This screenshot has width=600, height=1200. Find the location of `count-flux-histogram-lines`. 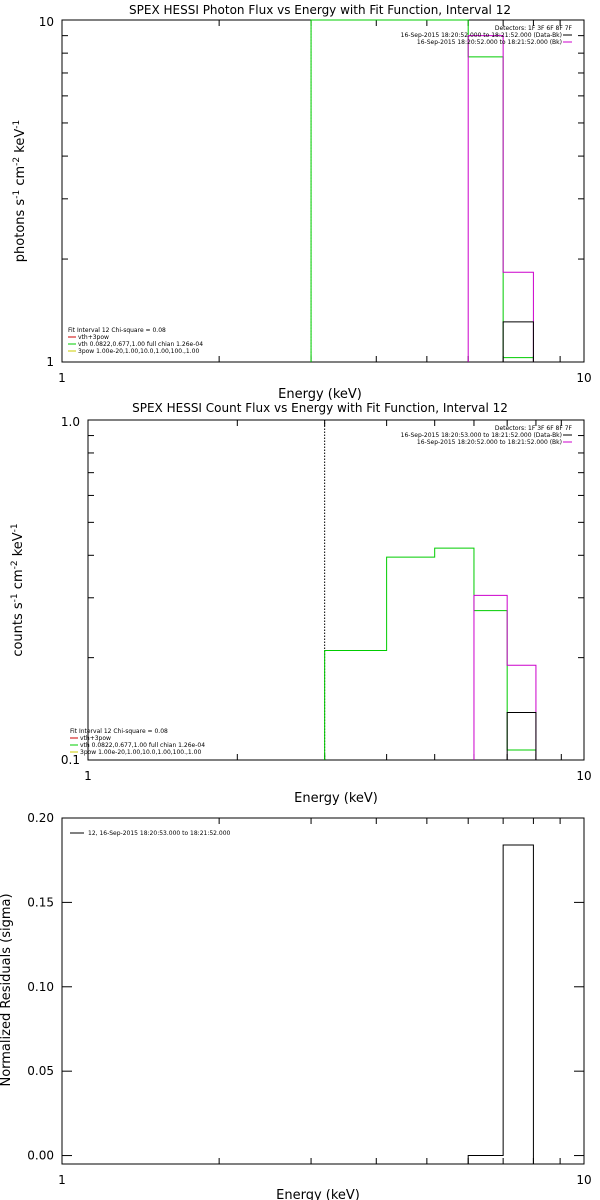

count-flux-histogram-lines is located at coordinates (430, 590).